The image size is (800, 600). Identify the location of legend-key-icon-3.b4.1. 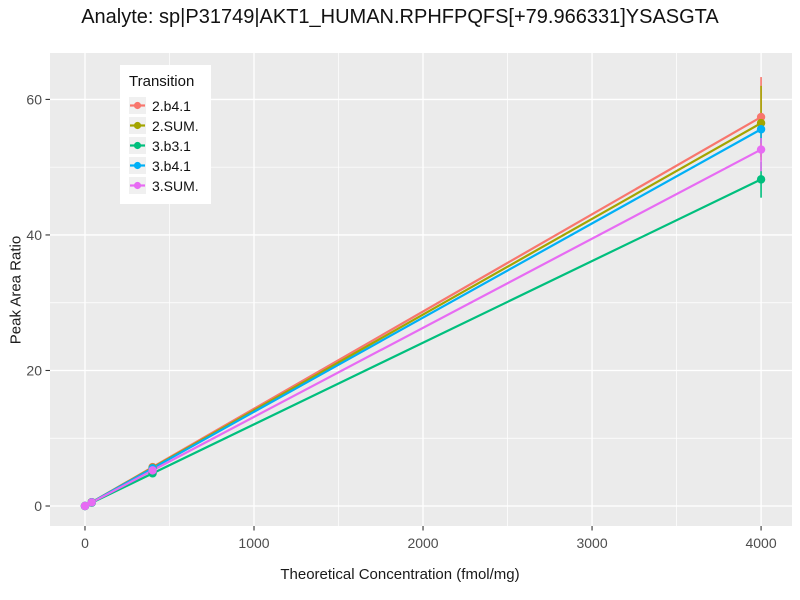
(137, 165).